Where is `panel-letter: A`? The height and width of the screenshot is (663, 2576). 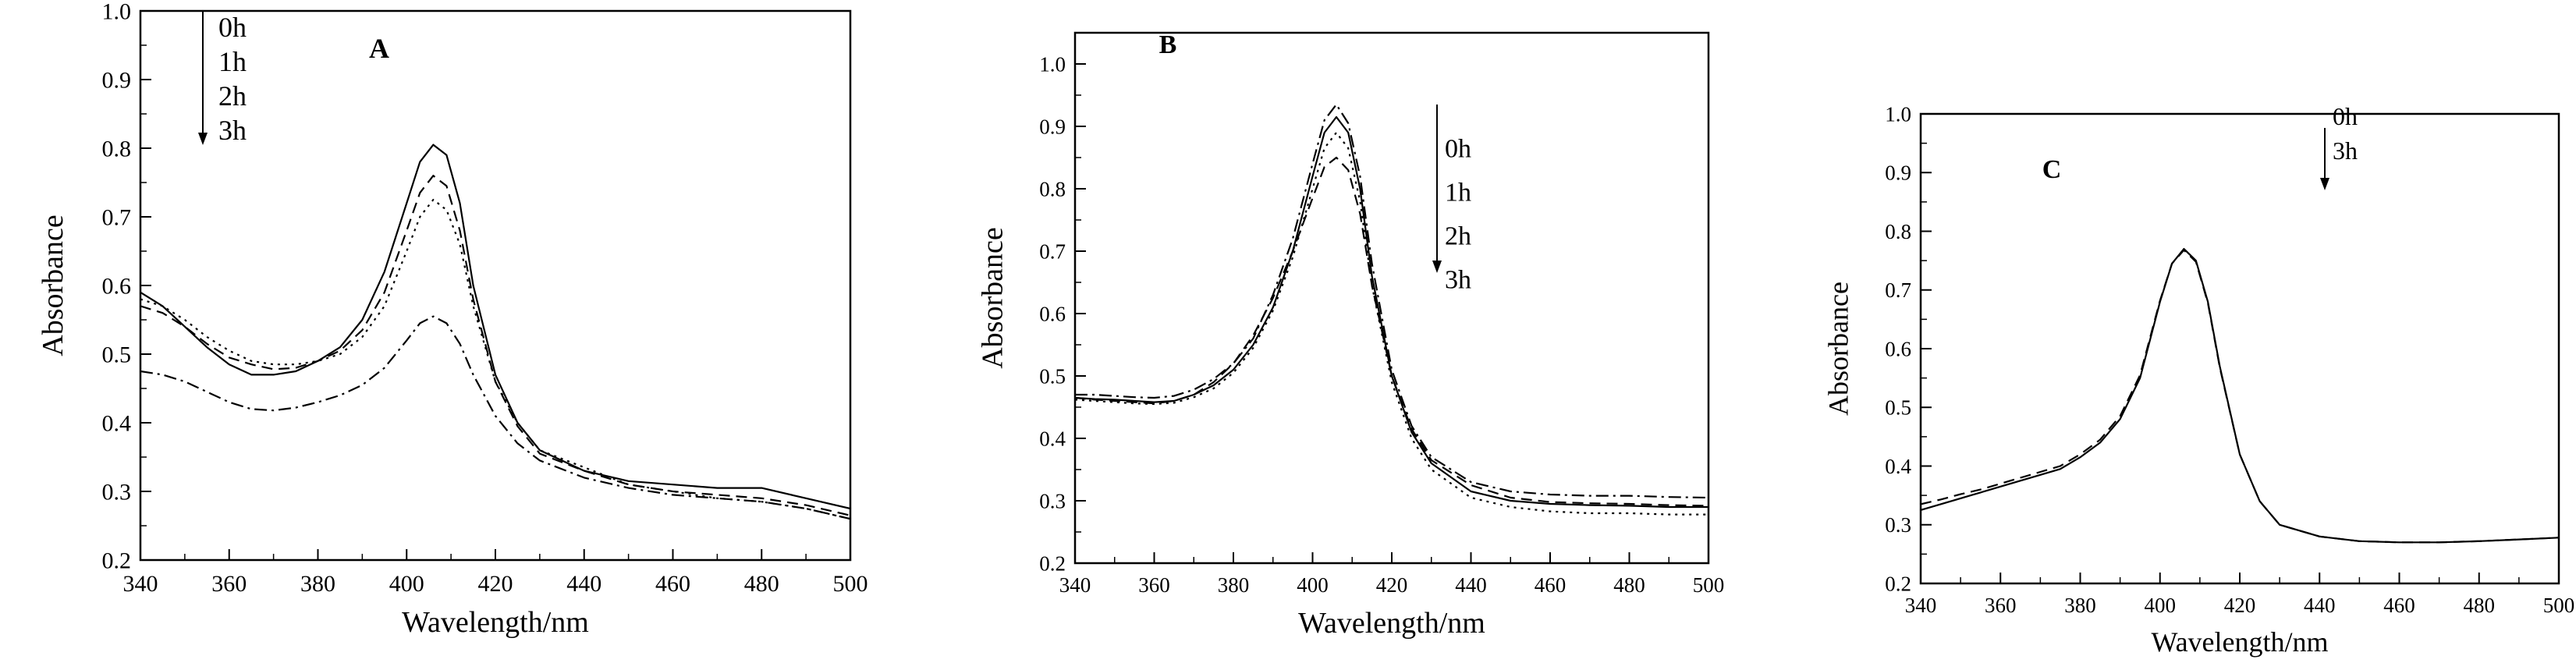
panel-letter: A is located at coordinates (379, 49).